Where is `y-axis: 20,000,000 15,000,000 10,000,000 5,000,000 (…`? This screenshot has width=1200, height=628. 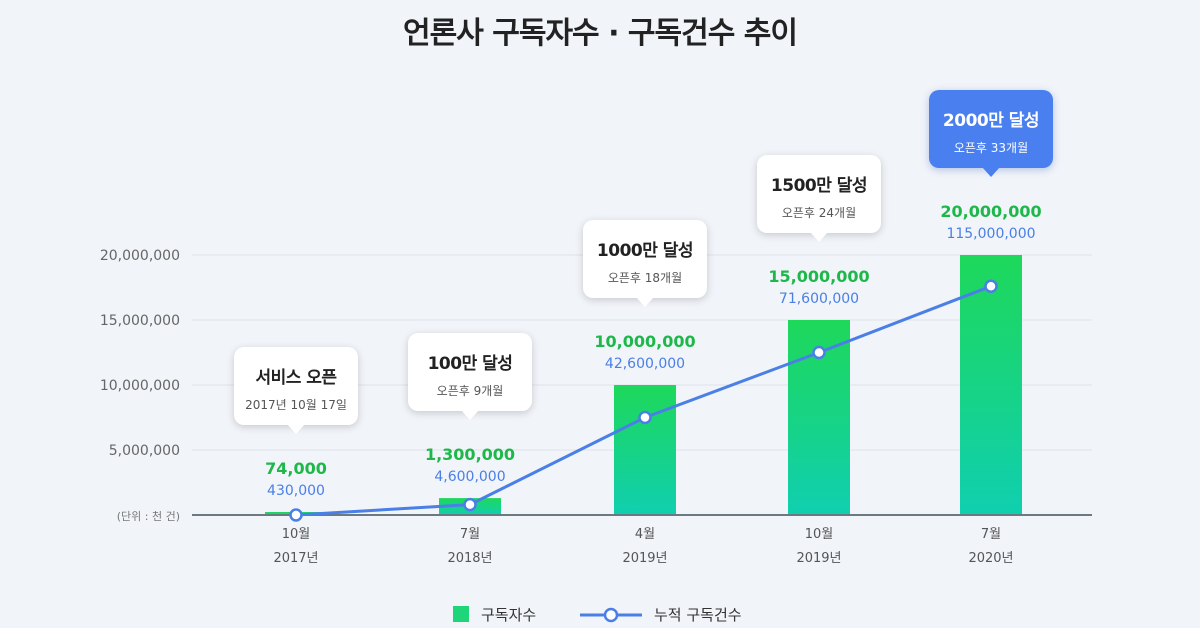 y-axis: 20,000,000 15,000,000 10,000,000 5,000,000 (… is located at coordinates (140, 385).